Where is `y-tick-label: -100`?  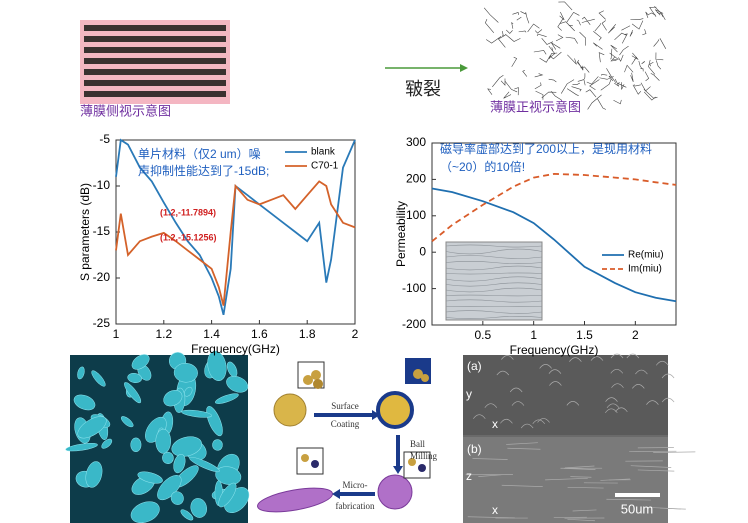 y-tick-label: -100 is located at coordinates (414, 288).